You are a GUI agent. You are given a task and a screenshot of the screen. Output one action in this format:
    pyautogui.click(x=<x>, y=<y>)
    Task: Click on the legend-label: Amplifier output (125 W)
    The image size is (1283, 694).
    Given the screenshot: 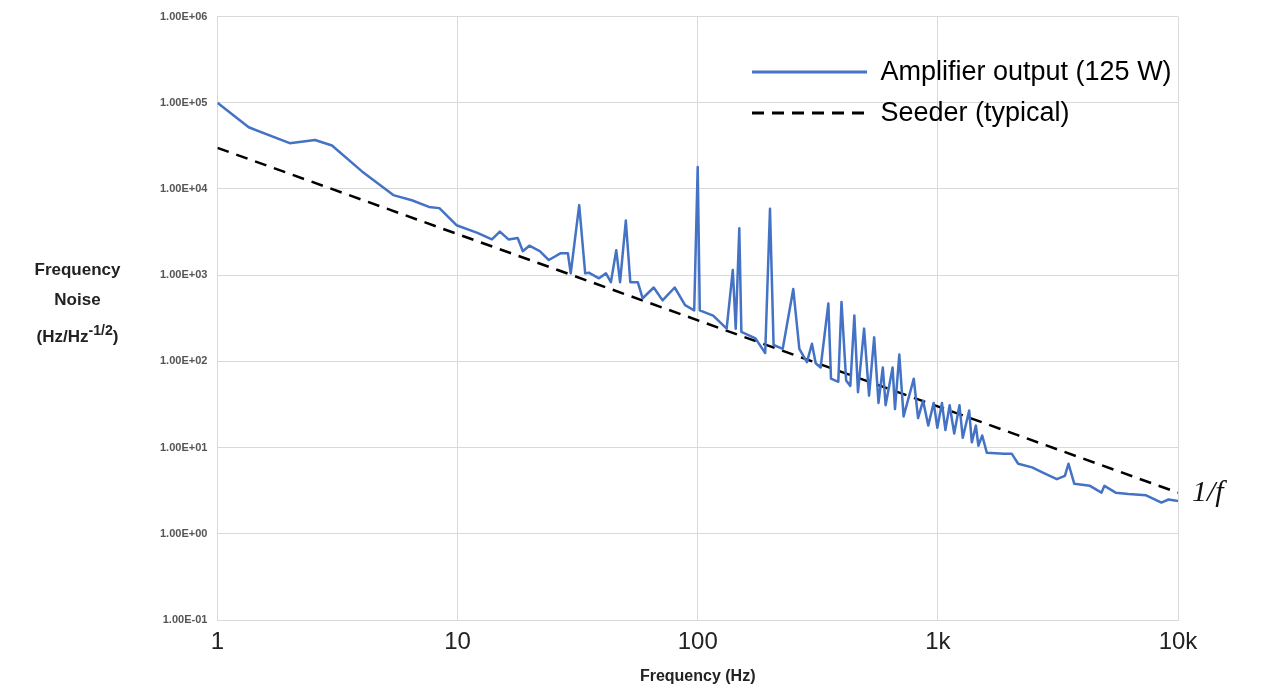 What is the action you would take?
    pyautogui.click(x=1026, y=70)
    